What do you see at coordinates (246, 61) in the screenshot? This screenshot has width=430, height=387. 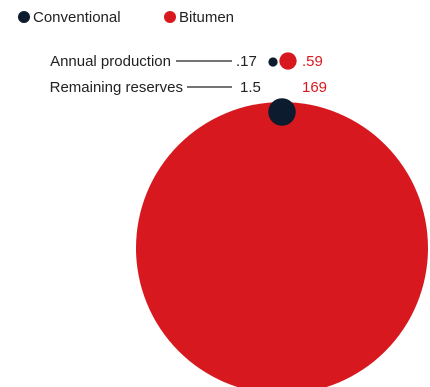 I see `value-label-conventional-production: .17` at bounding box center [246, 61].